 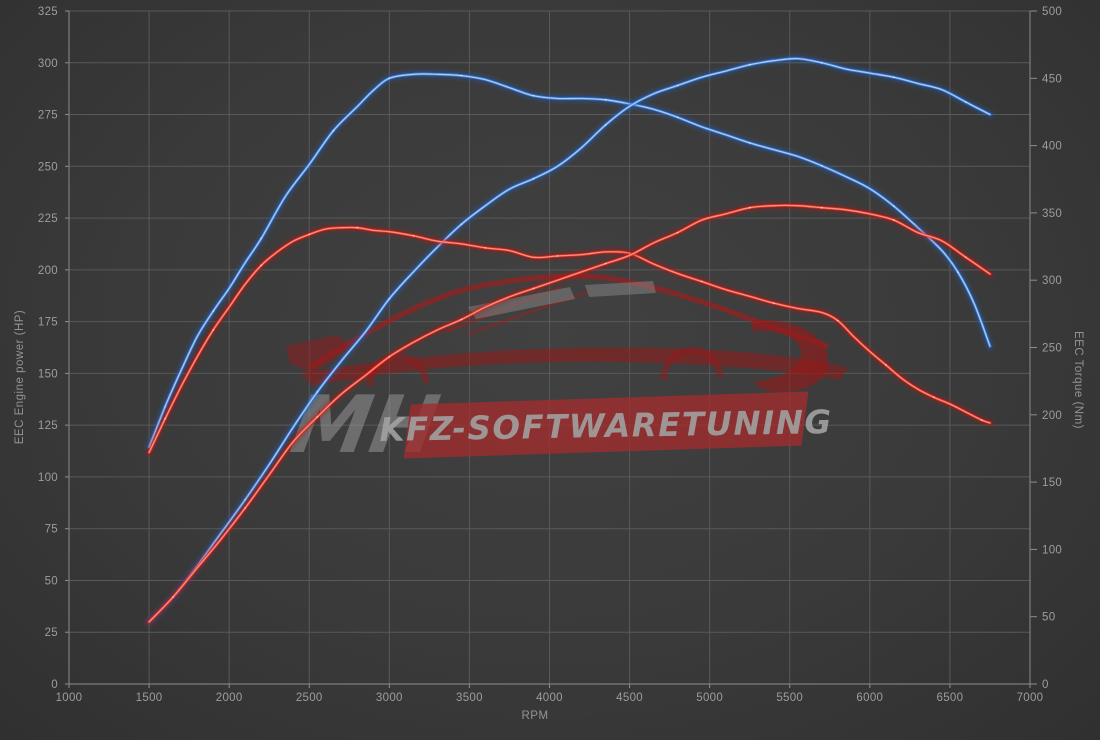 I want to click on watermark-car-rear, so click(x=790, y=355).